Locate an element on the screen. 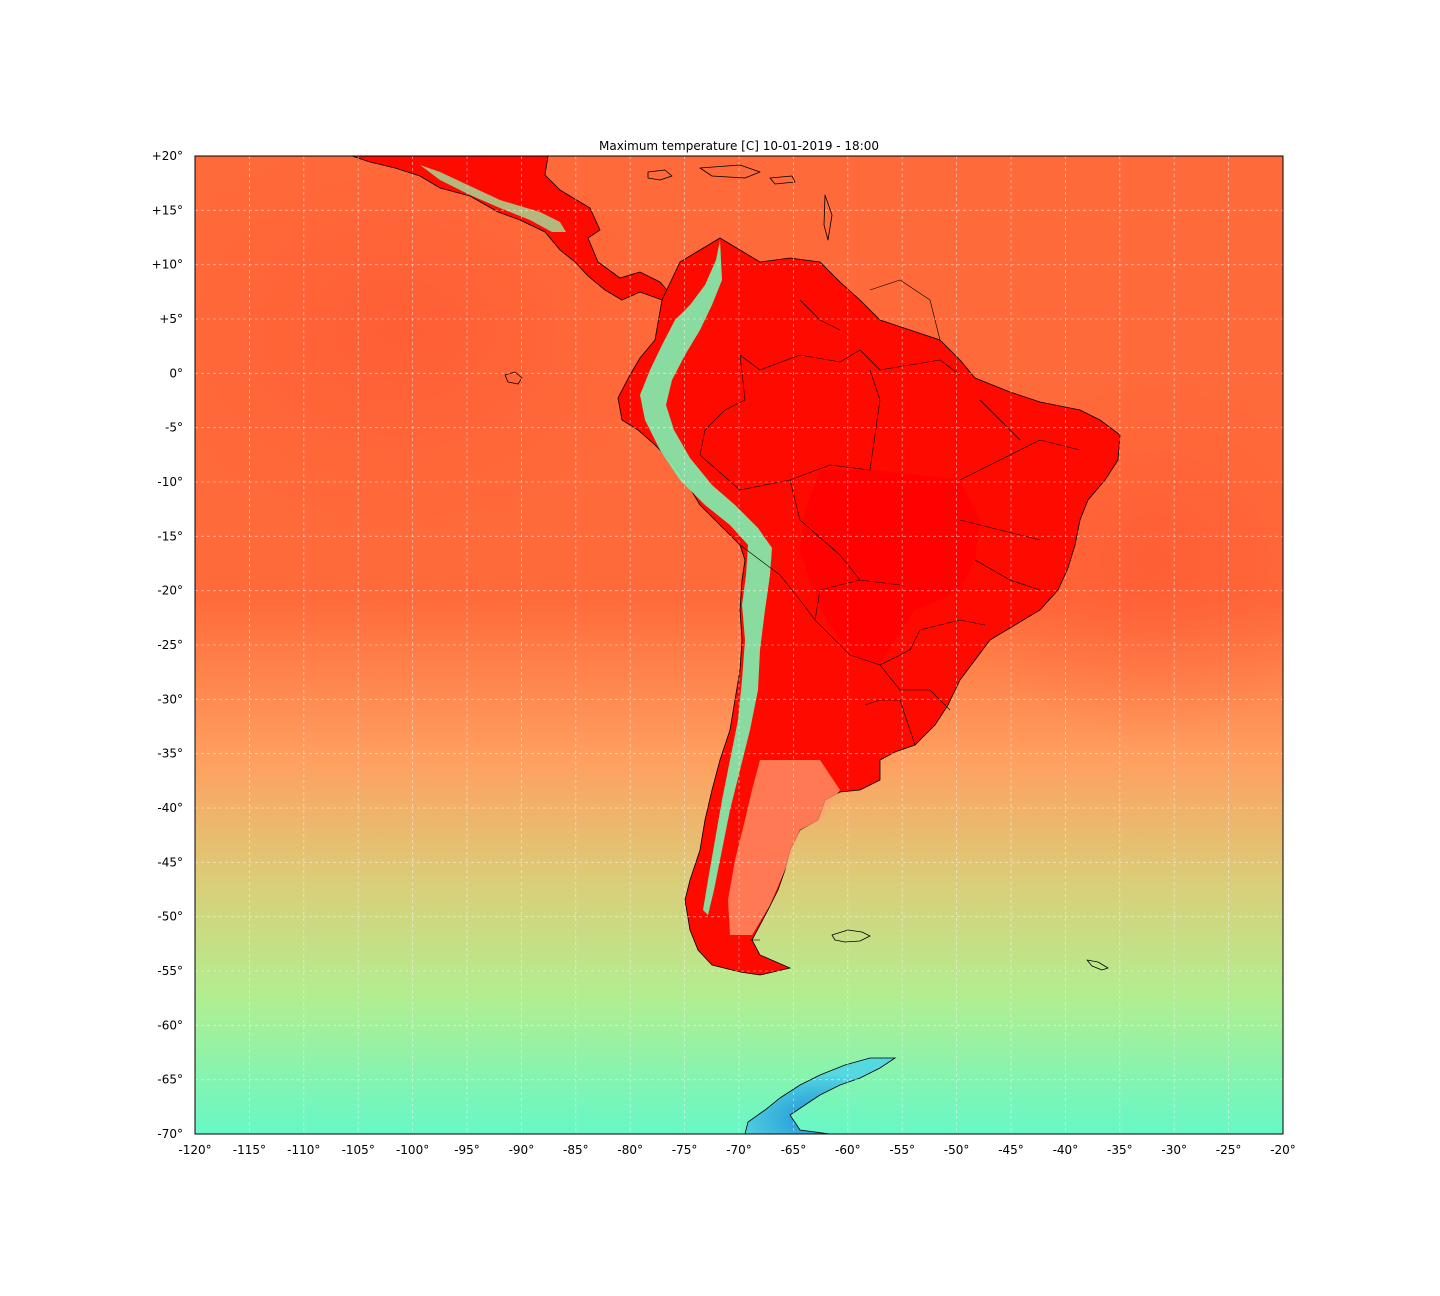 This screenshot has width=1440, height=1296. latitude-tick-label: +15° is located at coordinates (167, 210).